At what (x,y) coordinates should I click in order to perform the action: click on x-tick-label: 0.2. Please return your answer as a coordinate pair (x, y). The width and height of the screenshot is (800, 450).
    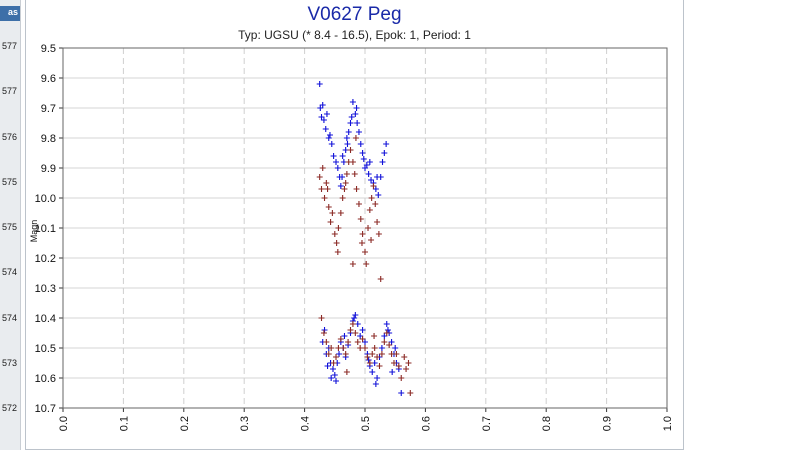
    Looking at the image, I should click on (185, 423).